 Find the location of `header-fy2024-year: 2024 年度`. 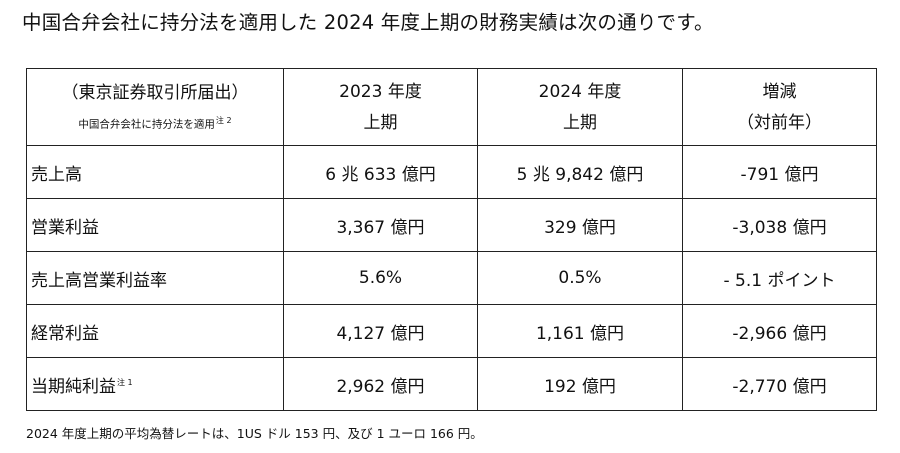

header-fy2024-year: 2024 年度 is located at coordinates (580, 91).